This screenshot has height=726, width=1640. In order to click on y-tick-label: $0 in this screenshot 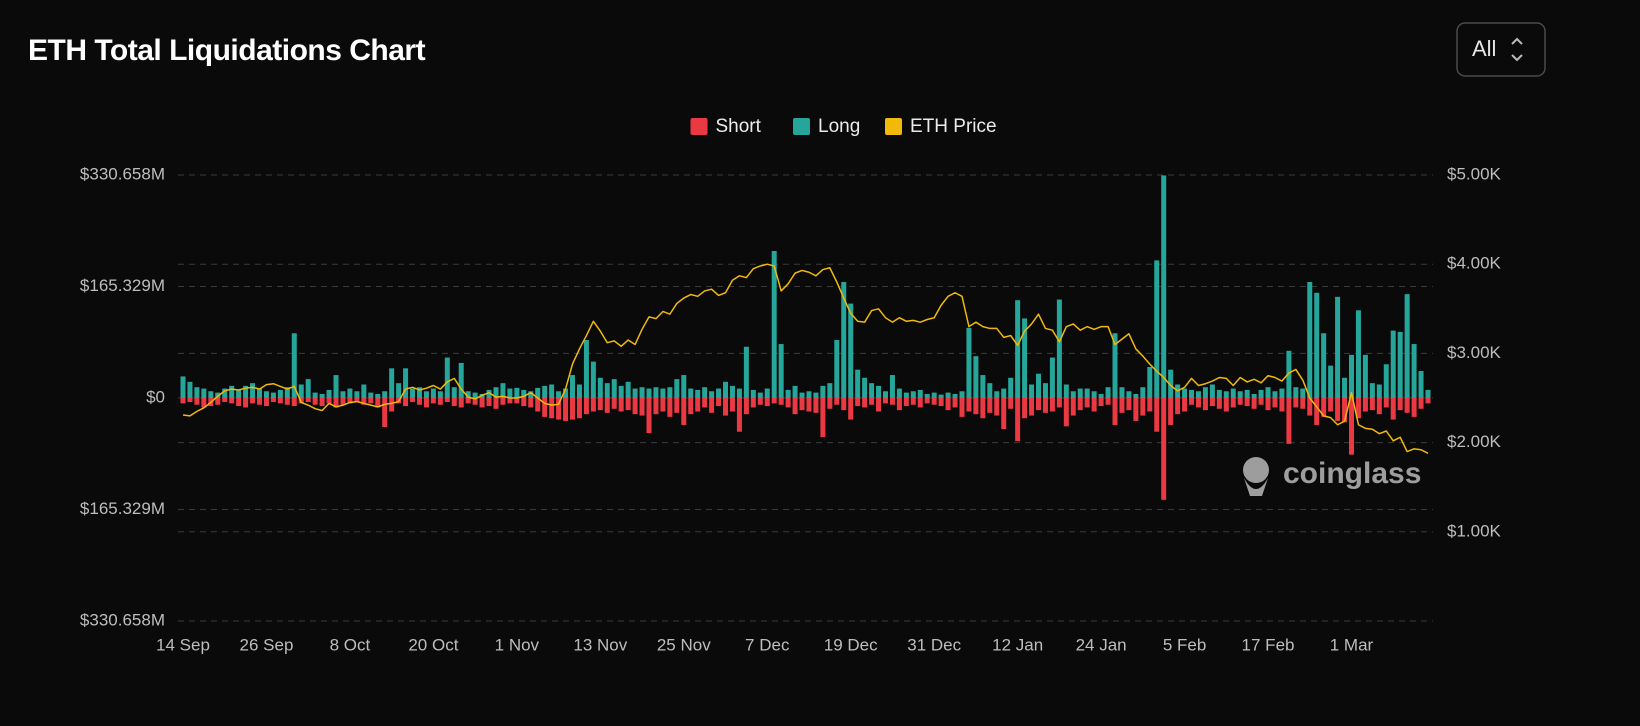, I will do `click(155, 396)`.